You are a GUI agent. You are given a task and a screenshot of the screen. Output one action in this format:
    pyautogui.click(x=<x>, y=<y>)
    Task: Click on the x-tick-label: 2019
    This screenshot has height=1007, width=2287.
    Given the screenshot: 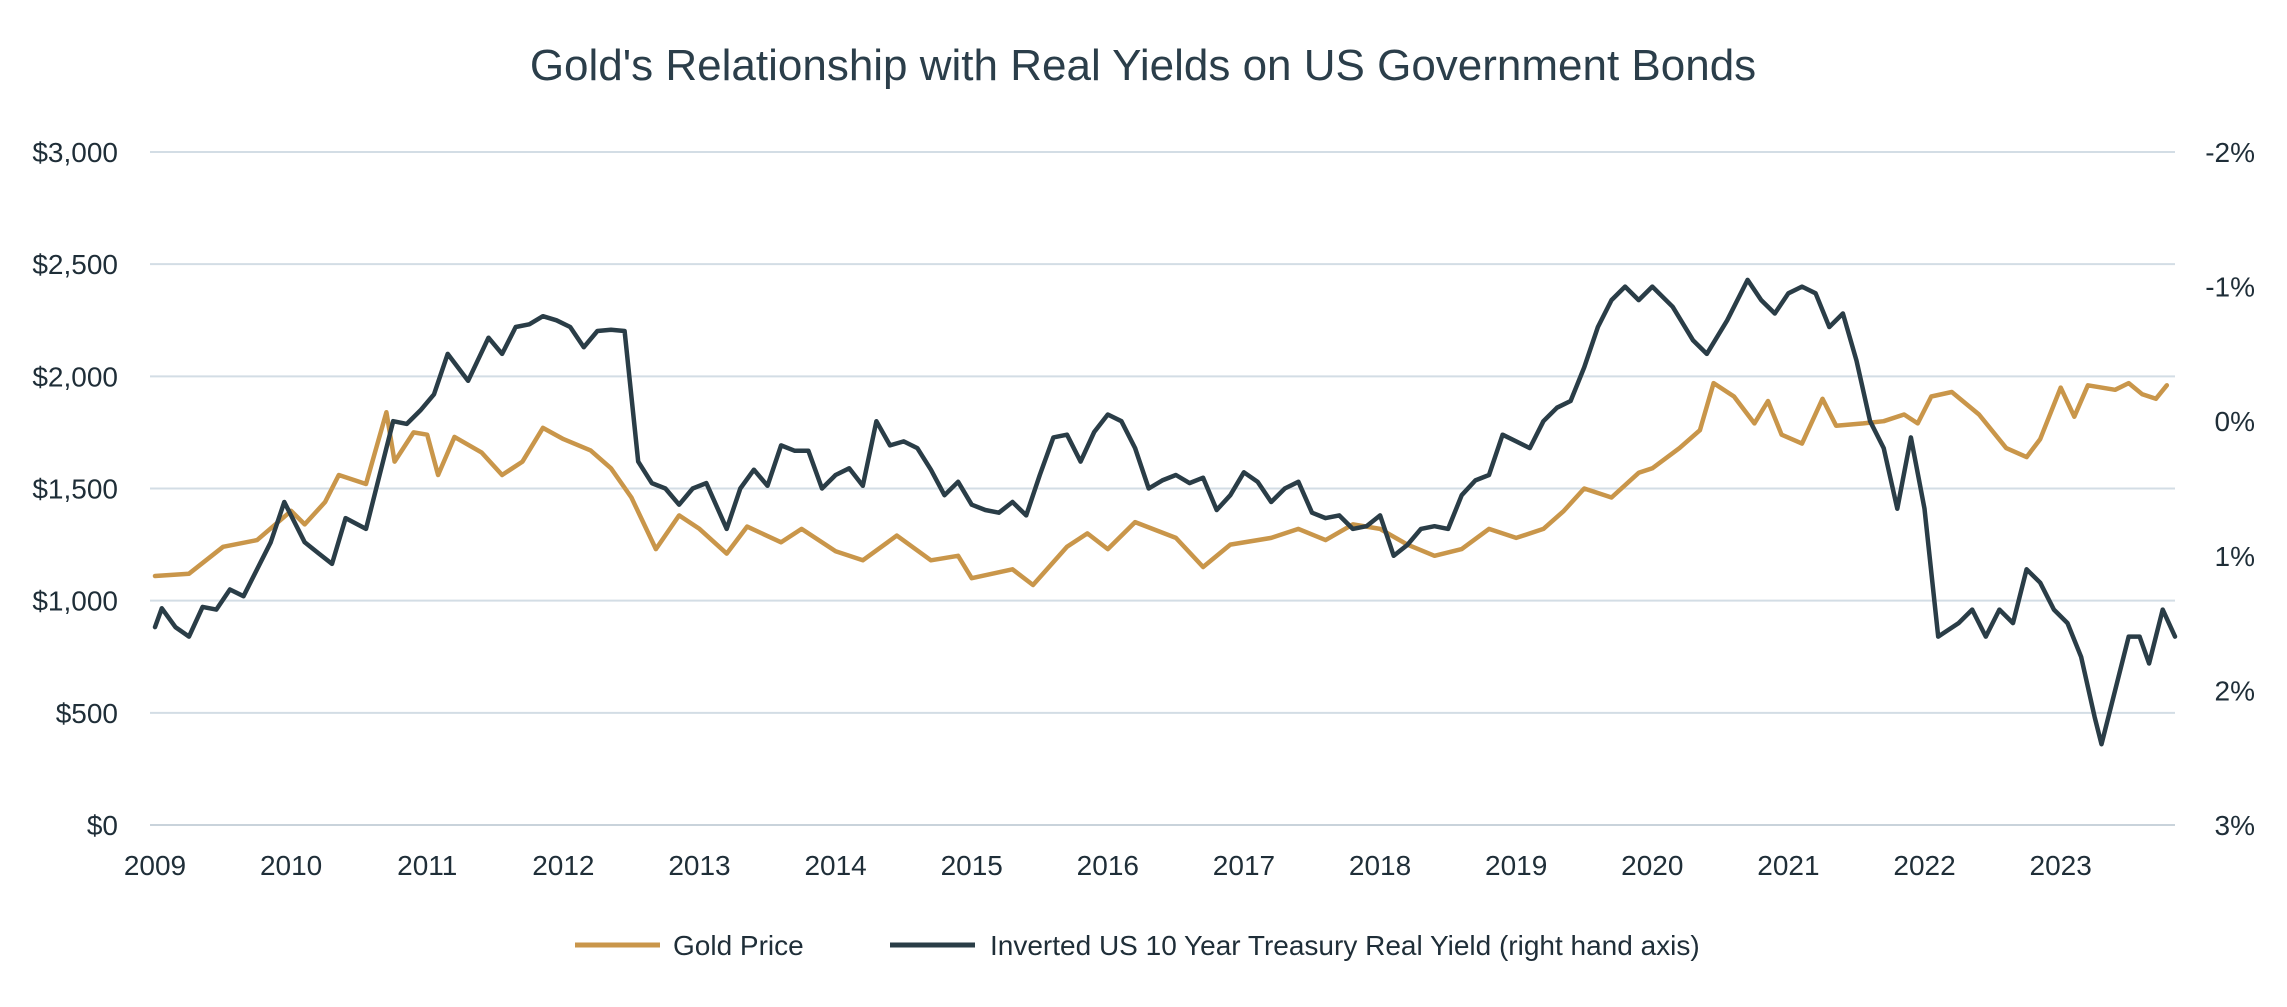 What is the action you would take?
    pyautogui.click(x=1516, y=865)
    